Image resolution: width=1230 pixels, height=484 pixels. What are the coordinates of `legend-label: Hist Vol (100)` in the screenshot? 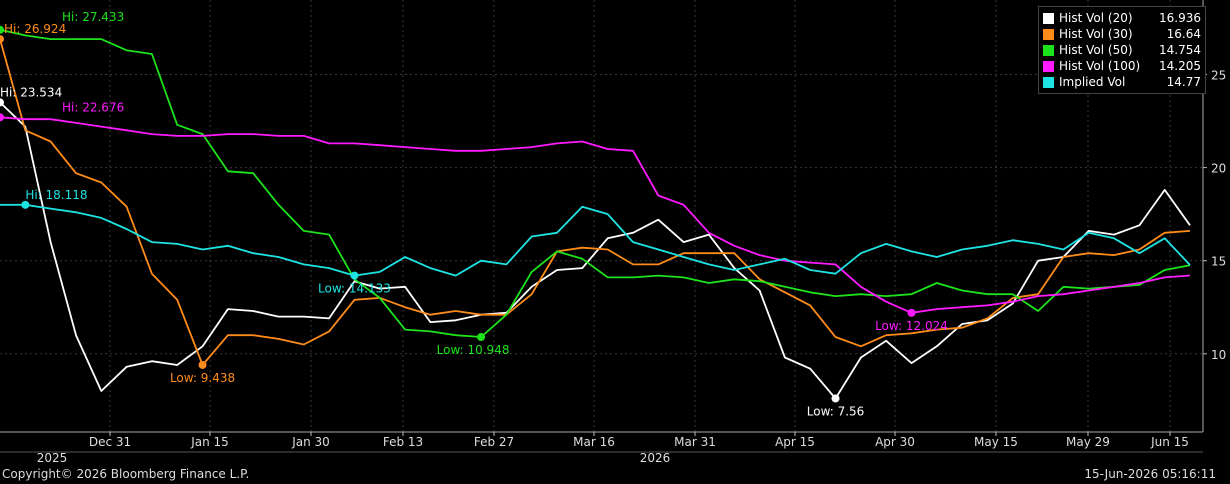 It's located at (1100, 66).